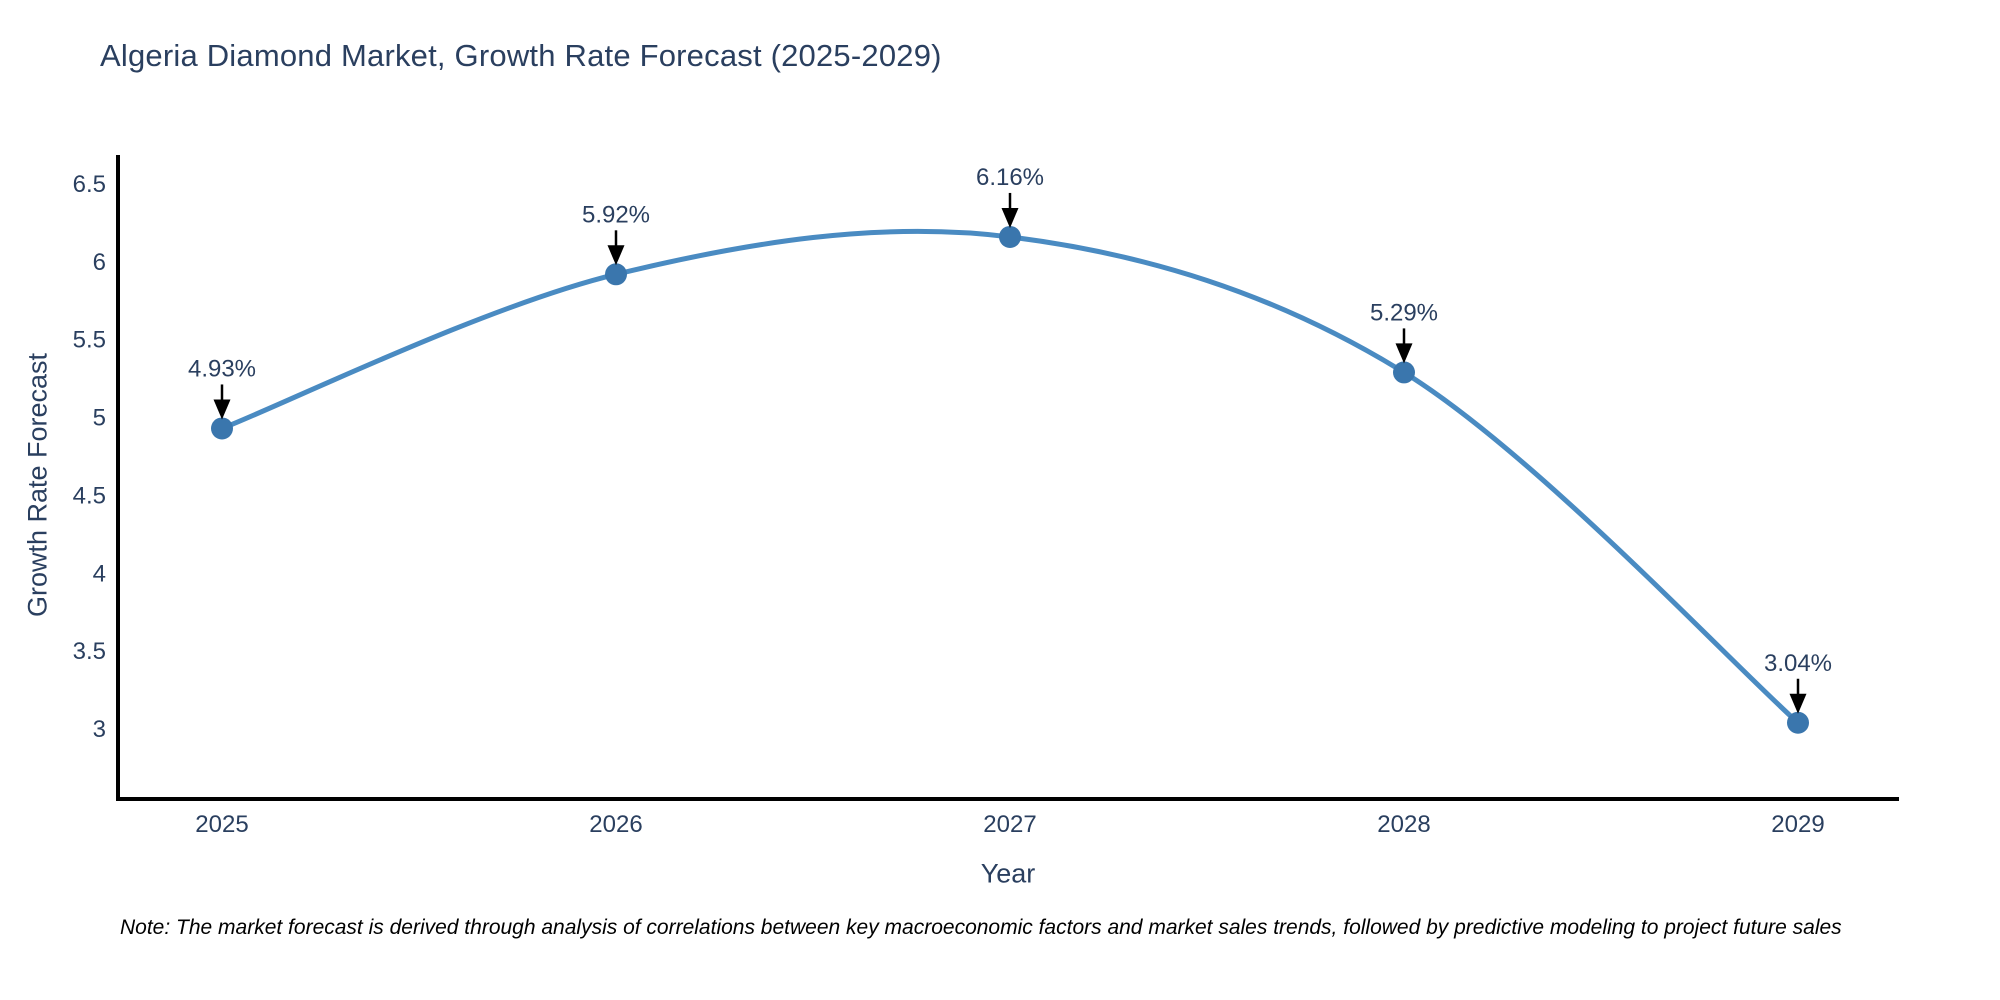 Image resolution: width=2000 pixels, height=1000 pixels. Describe the element at coordinates (99, 573) in the screenshot. I see `y-tick-label: 4` at that location.